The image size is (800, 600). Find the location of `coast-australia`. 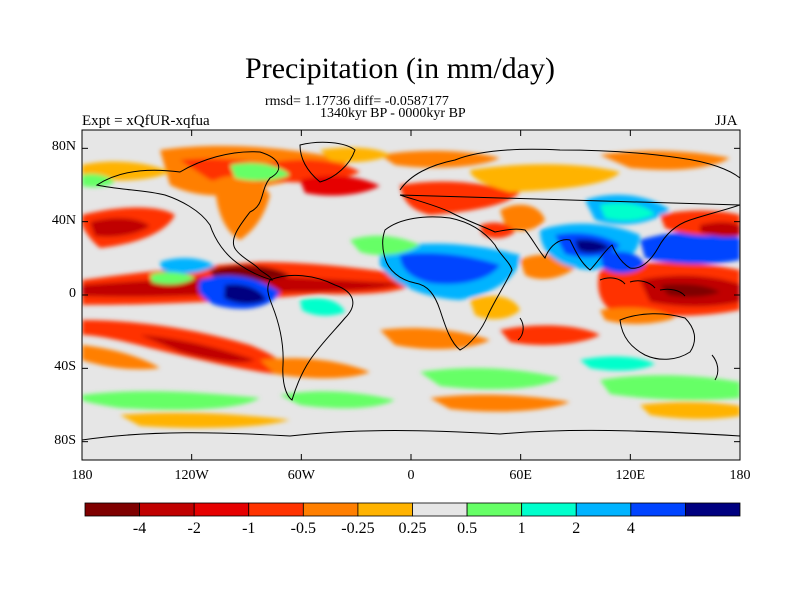

coast-australia is located at coordinates (657, 336).